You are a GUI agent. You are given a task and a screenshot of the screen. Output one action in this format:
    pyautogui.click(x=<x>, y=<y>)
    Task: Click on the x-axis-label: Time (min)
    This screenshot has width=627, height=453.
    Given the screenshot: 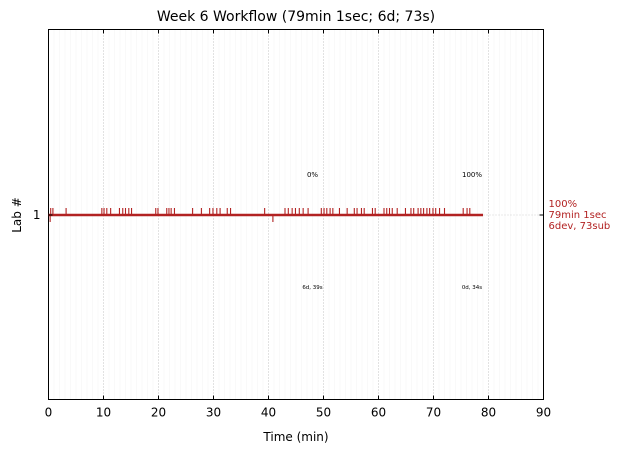 What is the action you would take?
    pyautogui.click(x=295, y=437)
    